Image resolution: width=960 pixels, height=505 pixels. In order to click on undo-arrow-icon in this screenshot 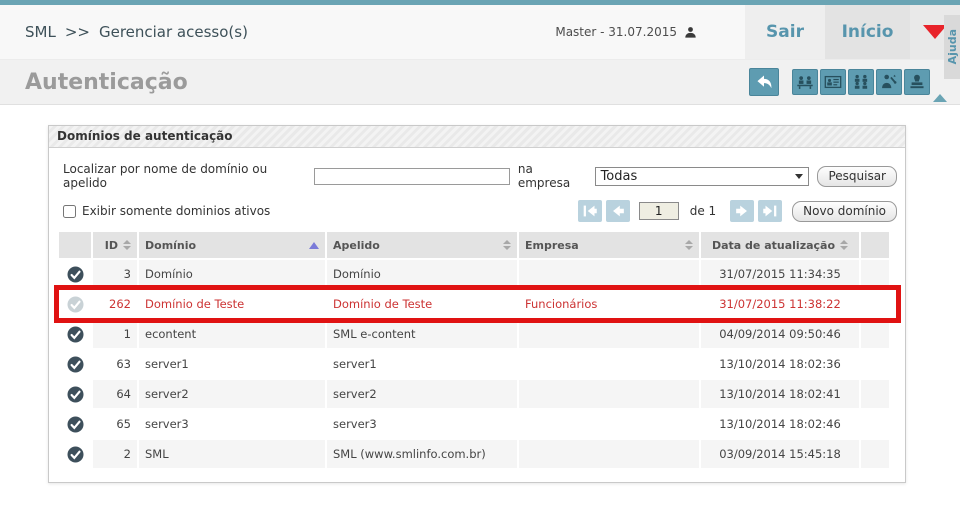, I will do `click(764, 82)`.